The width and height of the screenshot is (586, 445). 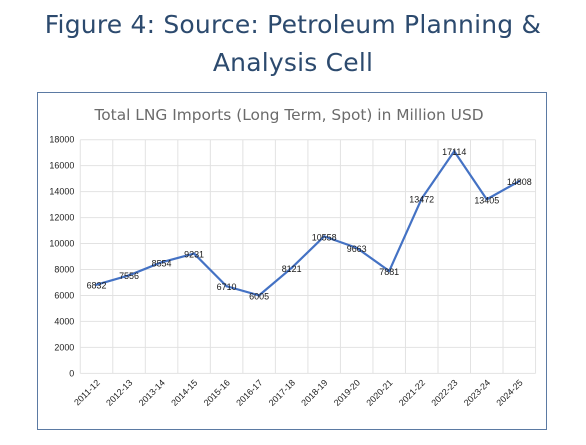 I want to click on data-label: 13472, so click(x=421, y=199).